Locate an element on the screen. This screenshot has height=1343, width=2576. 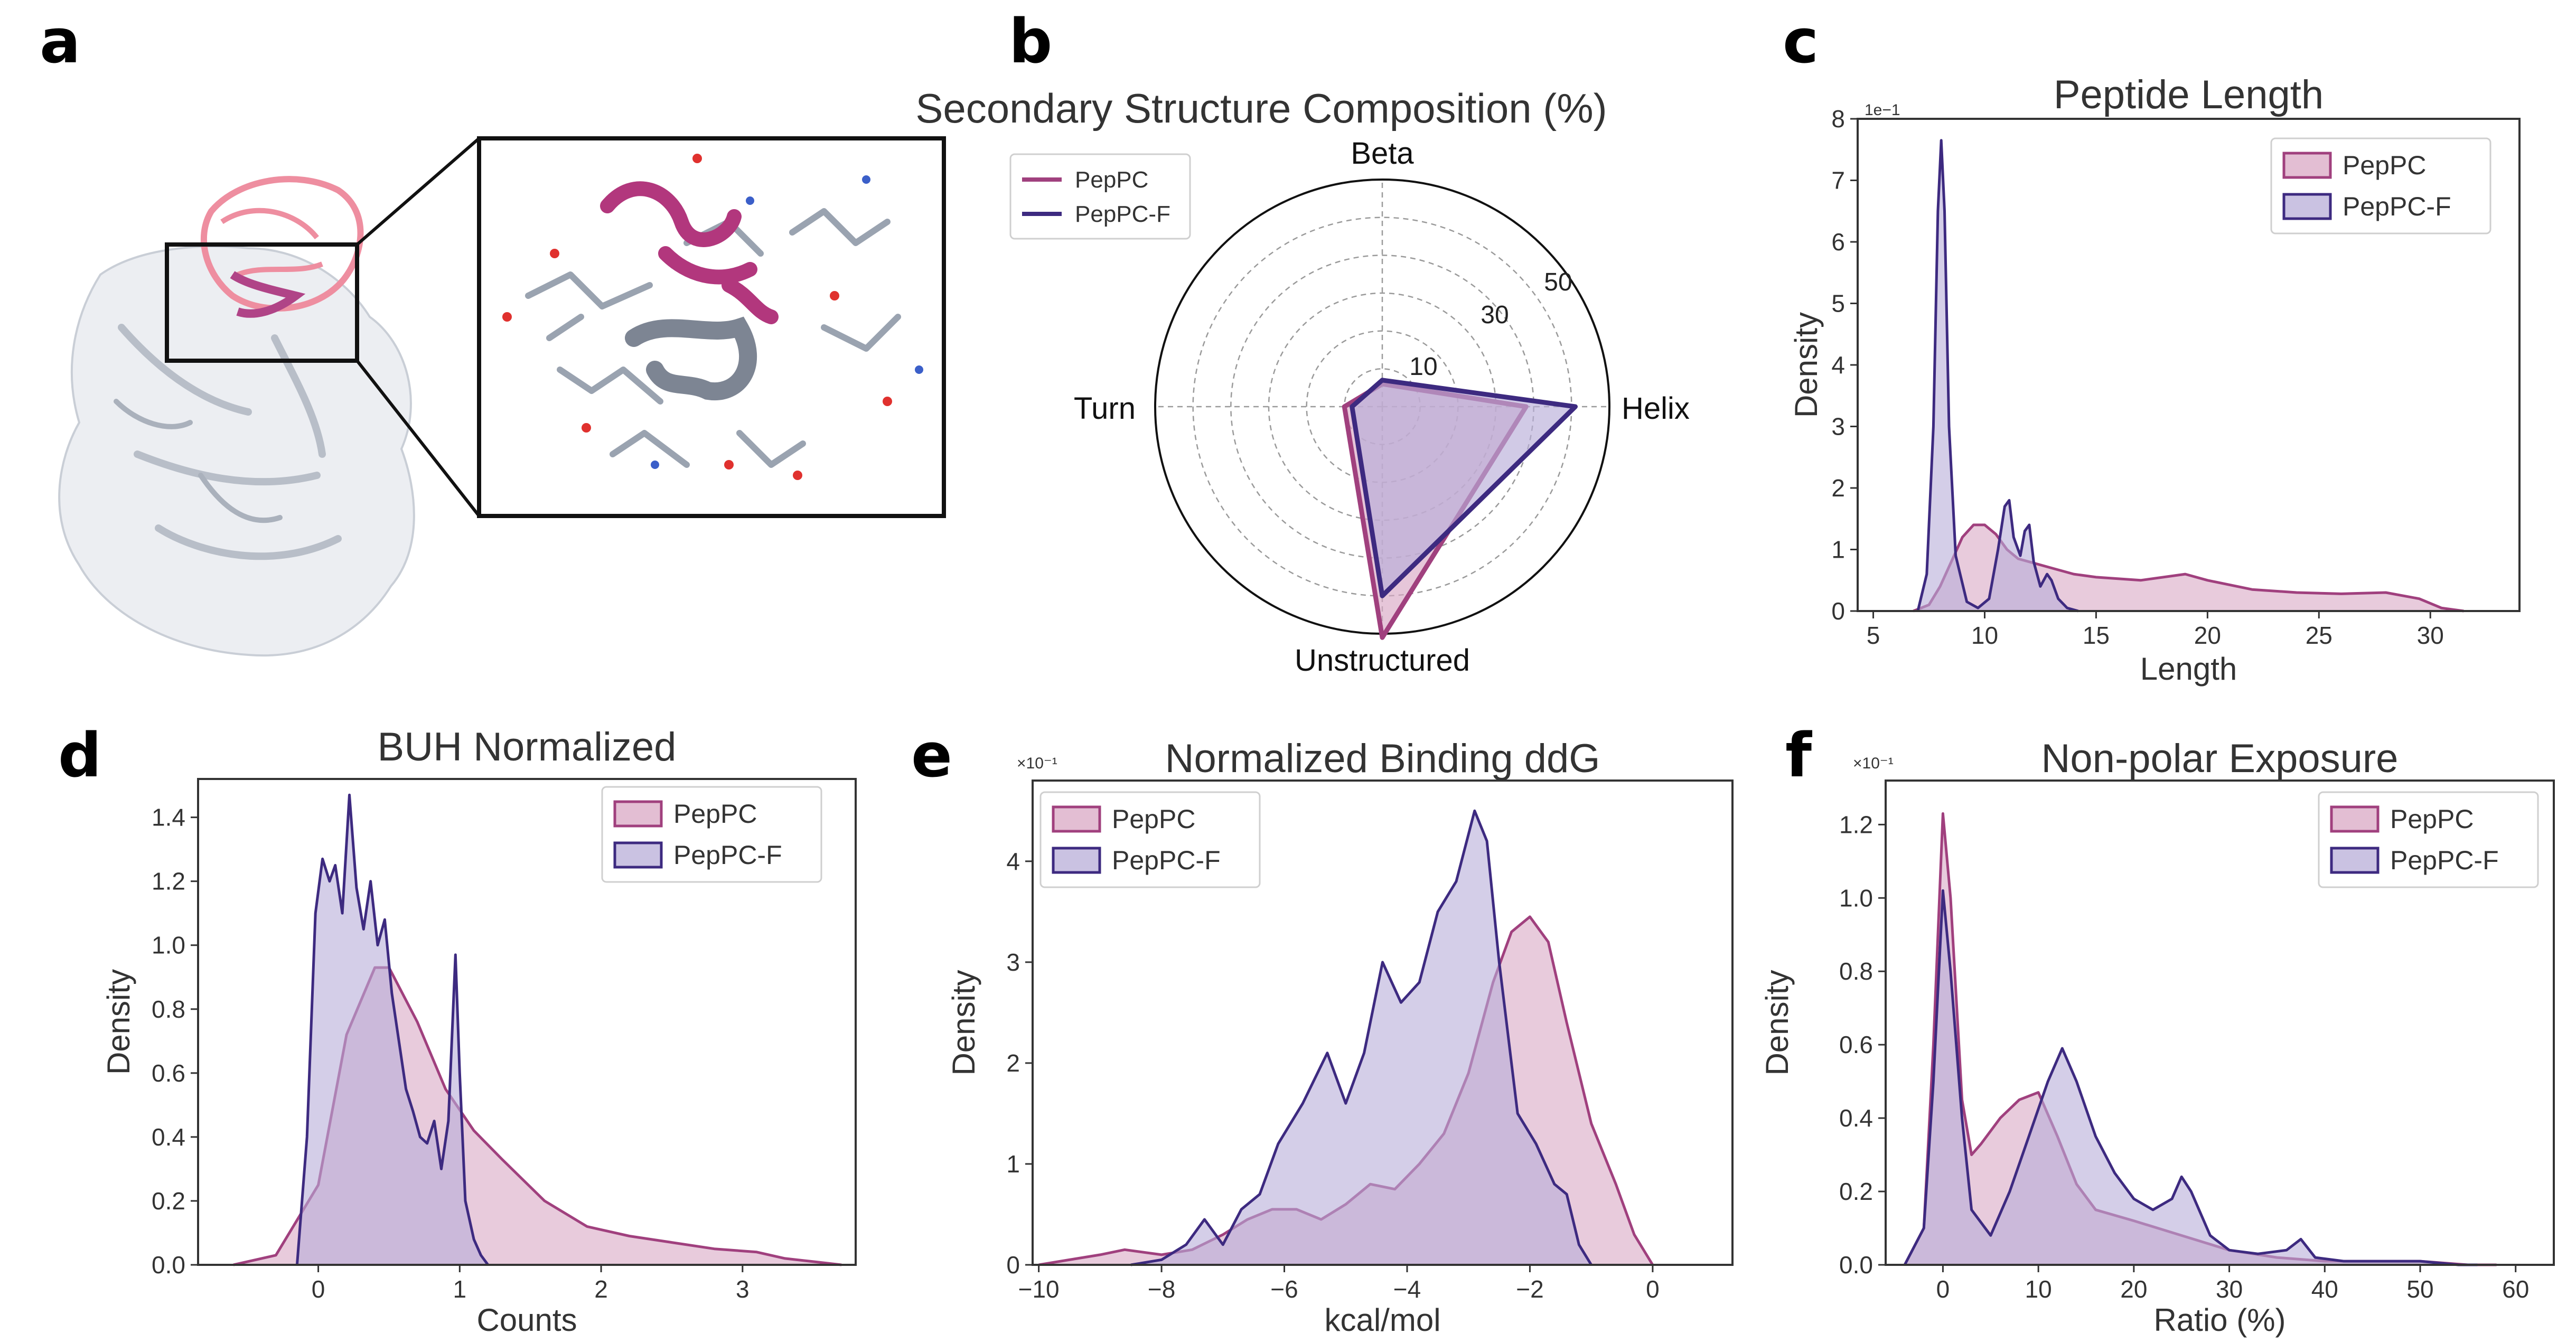
y-tick-label: 6 is located at coordinates (1838, 242).